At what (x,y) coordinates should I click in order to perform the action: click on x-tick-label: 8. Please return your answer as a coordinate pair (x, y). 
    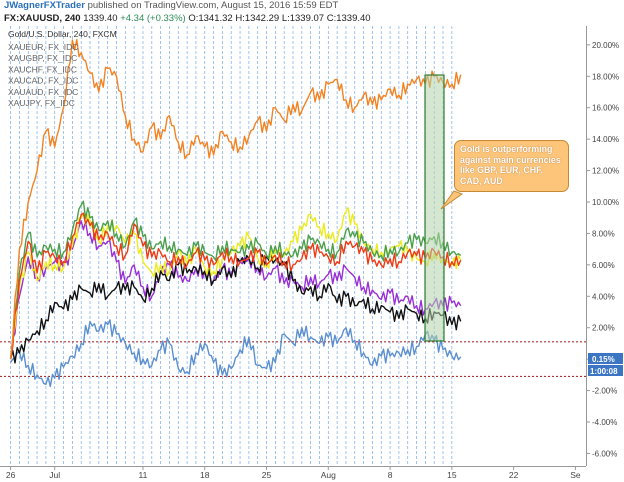
    Looking at the image, I should click on (390, 475).